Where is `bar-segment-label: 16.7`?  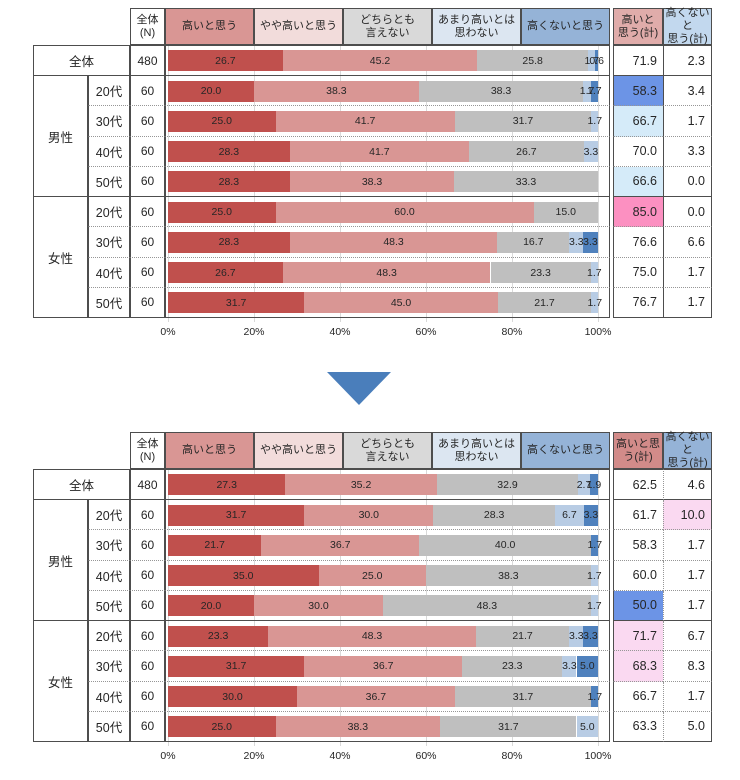 bar-segment-label: 16.7 is located at coordinates (533, 242).